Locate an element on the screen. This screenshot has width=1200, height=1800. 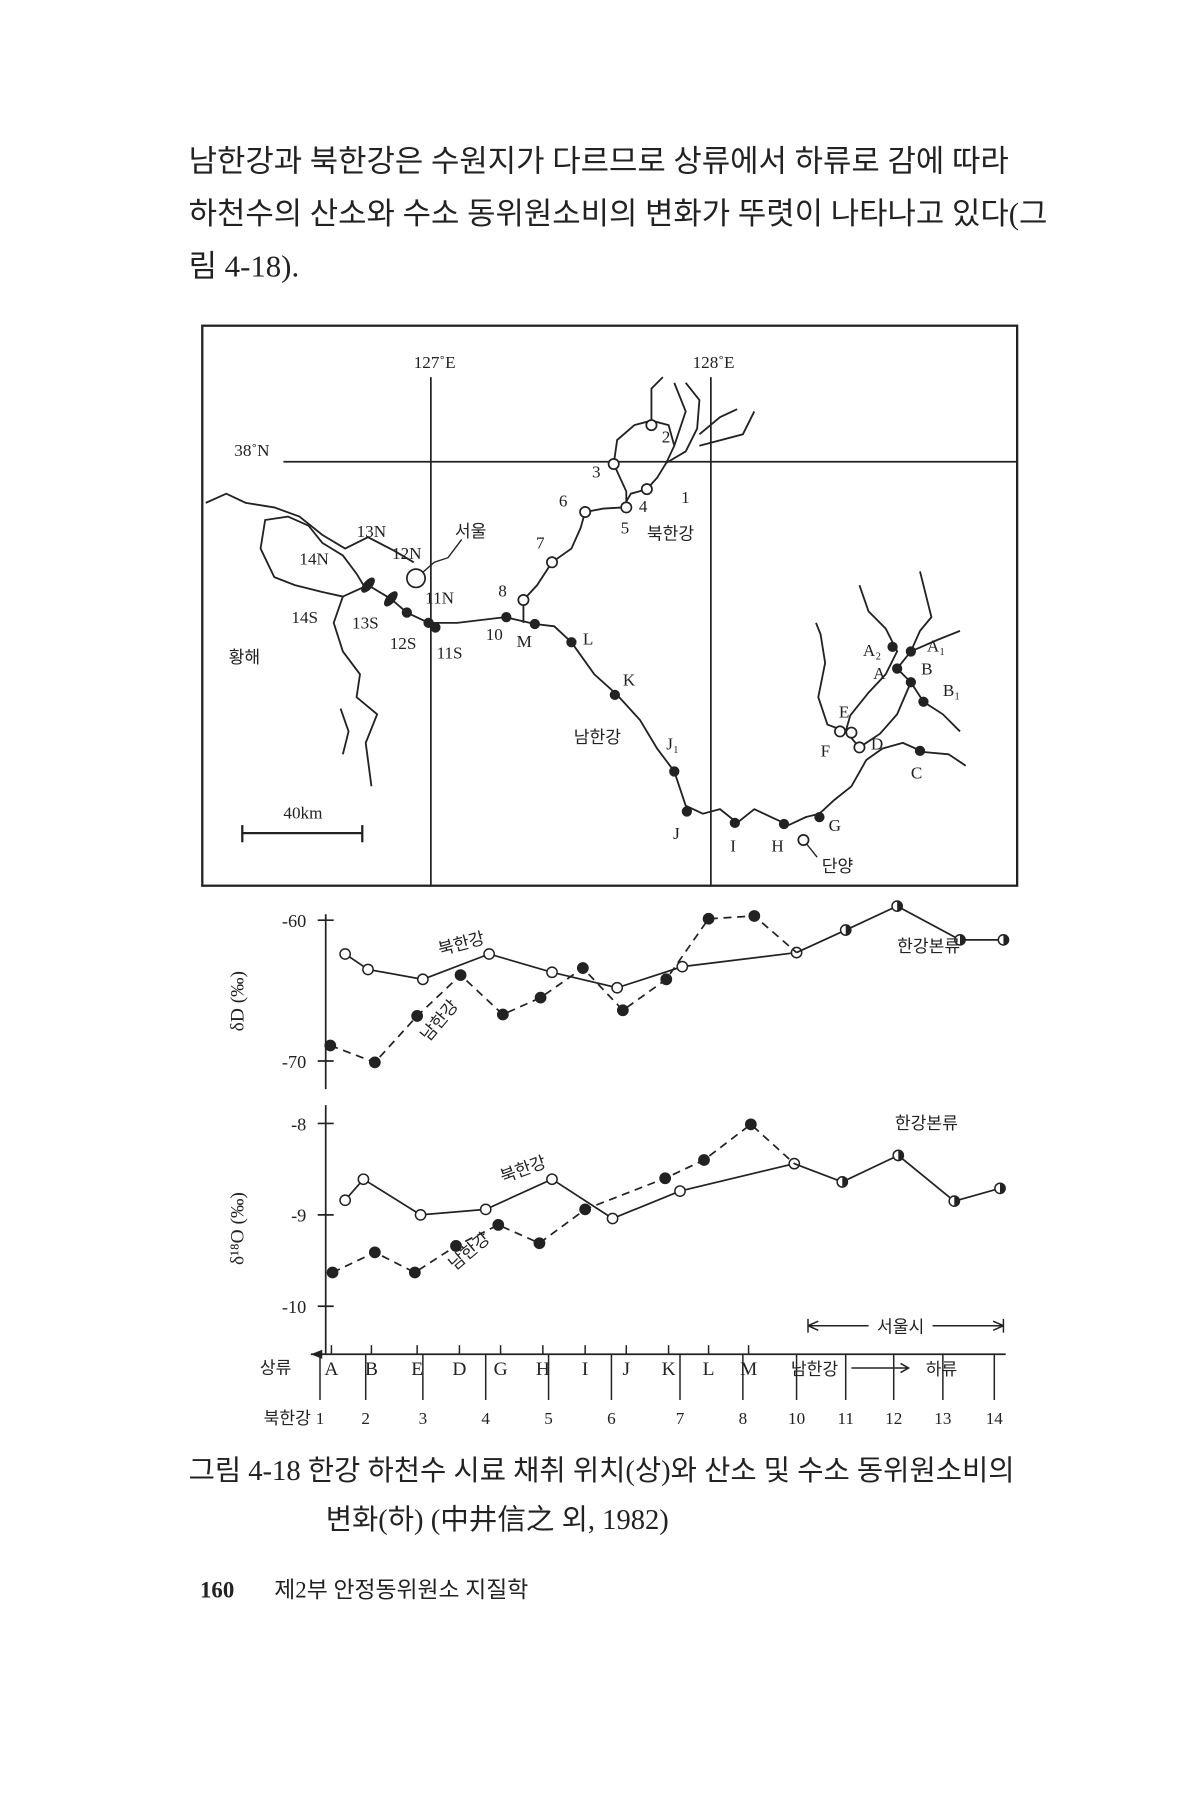
x-tick-label: 1 is located at coordinates (320, 1418).